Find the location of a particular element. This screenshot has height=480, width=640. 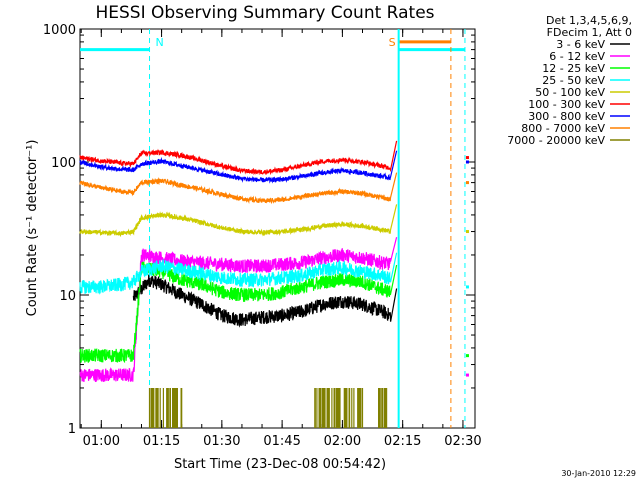

legend-entry-label: 300 - 800 keV is located at coordinates (566, 116).